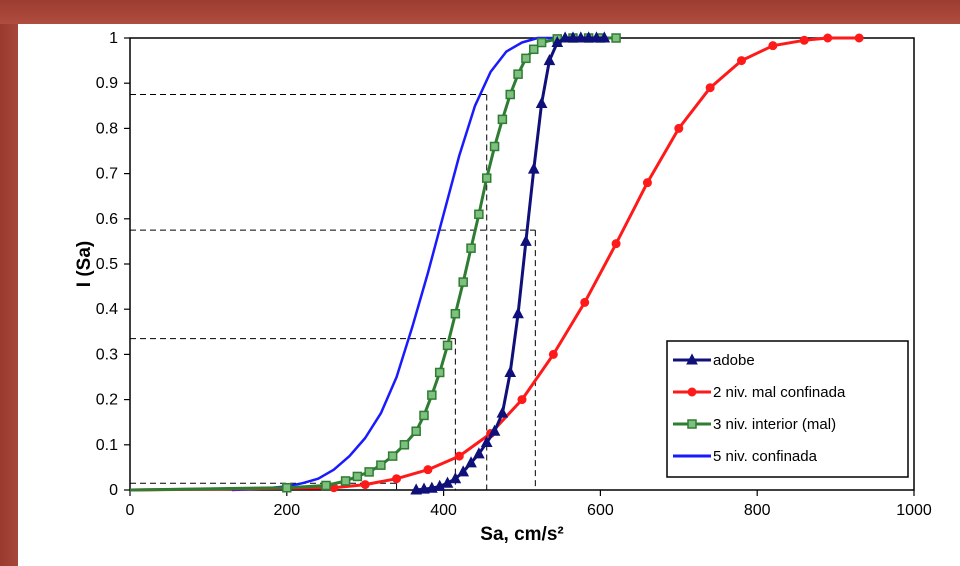 The height and width of the screenshot is (566, 960). What do you see at coordinates (107, 174) in the screenshot?
I see `y-tick-label: 0.7` at bounding box center [107, 174].